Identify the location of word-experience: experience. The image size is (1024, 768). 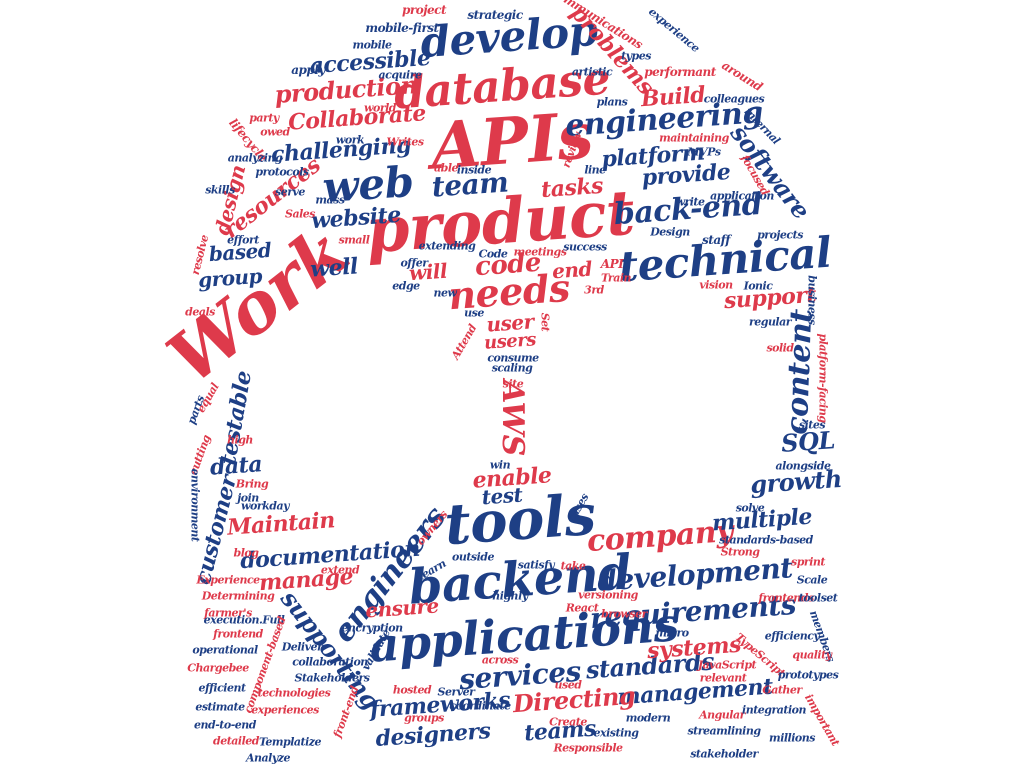
(674, 30).